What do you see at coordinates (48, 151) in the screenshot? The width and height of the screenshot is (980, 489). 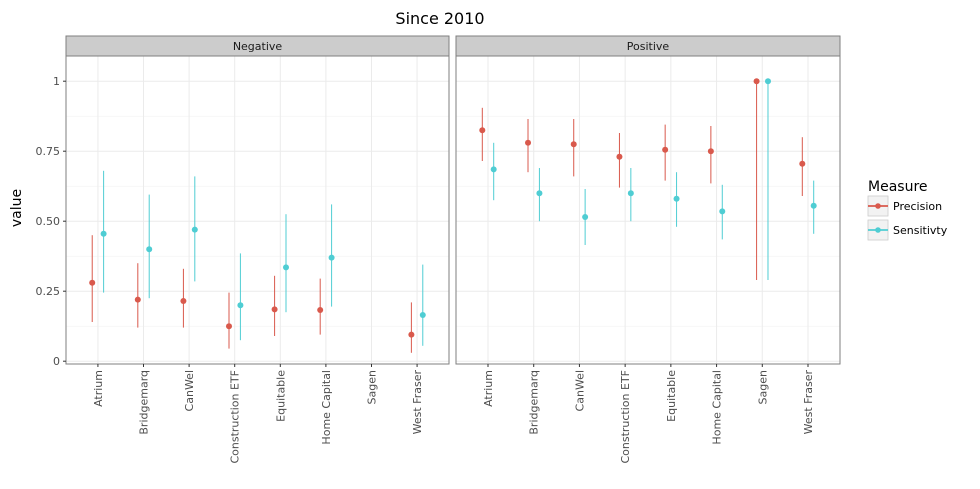 I see `y-tick-label: 0.75` at bounding box center [48, 151].